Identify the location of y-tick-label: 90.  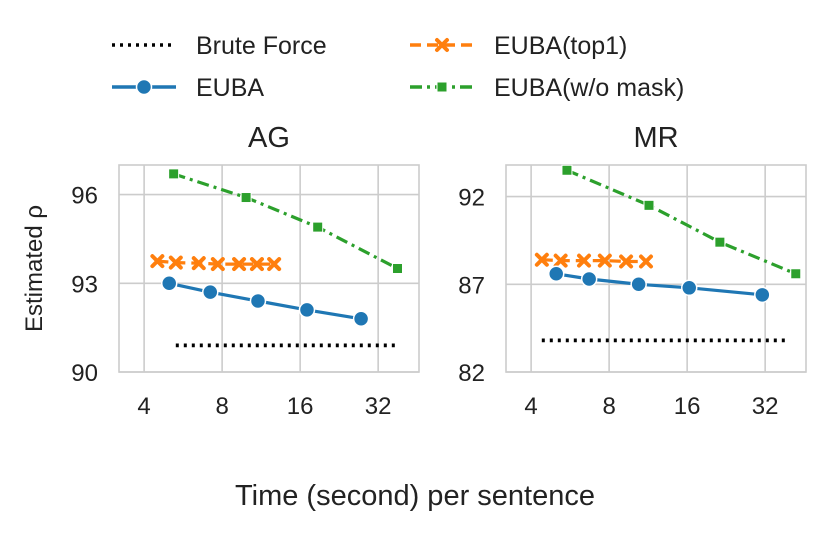
(84, 373).